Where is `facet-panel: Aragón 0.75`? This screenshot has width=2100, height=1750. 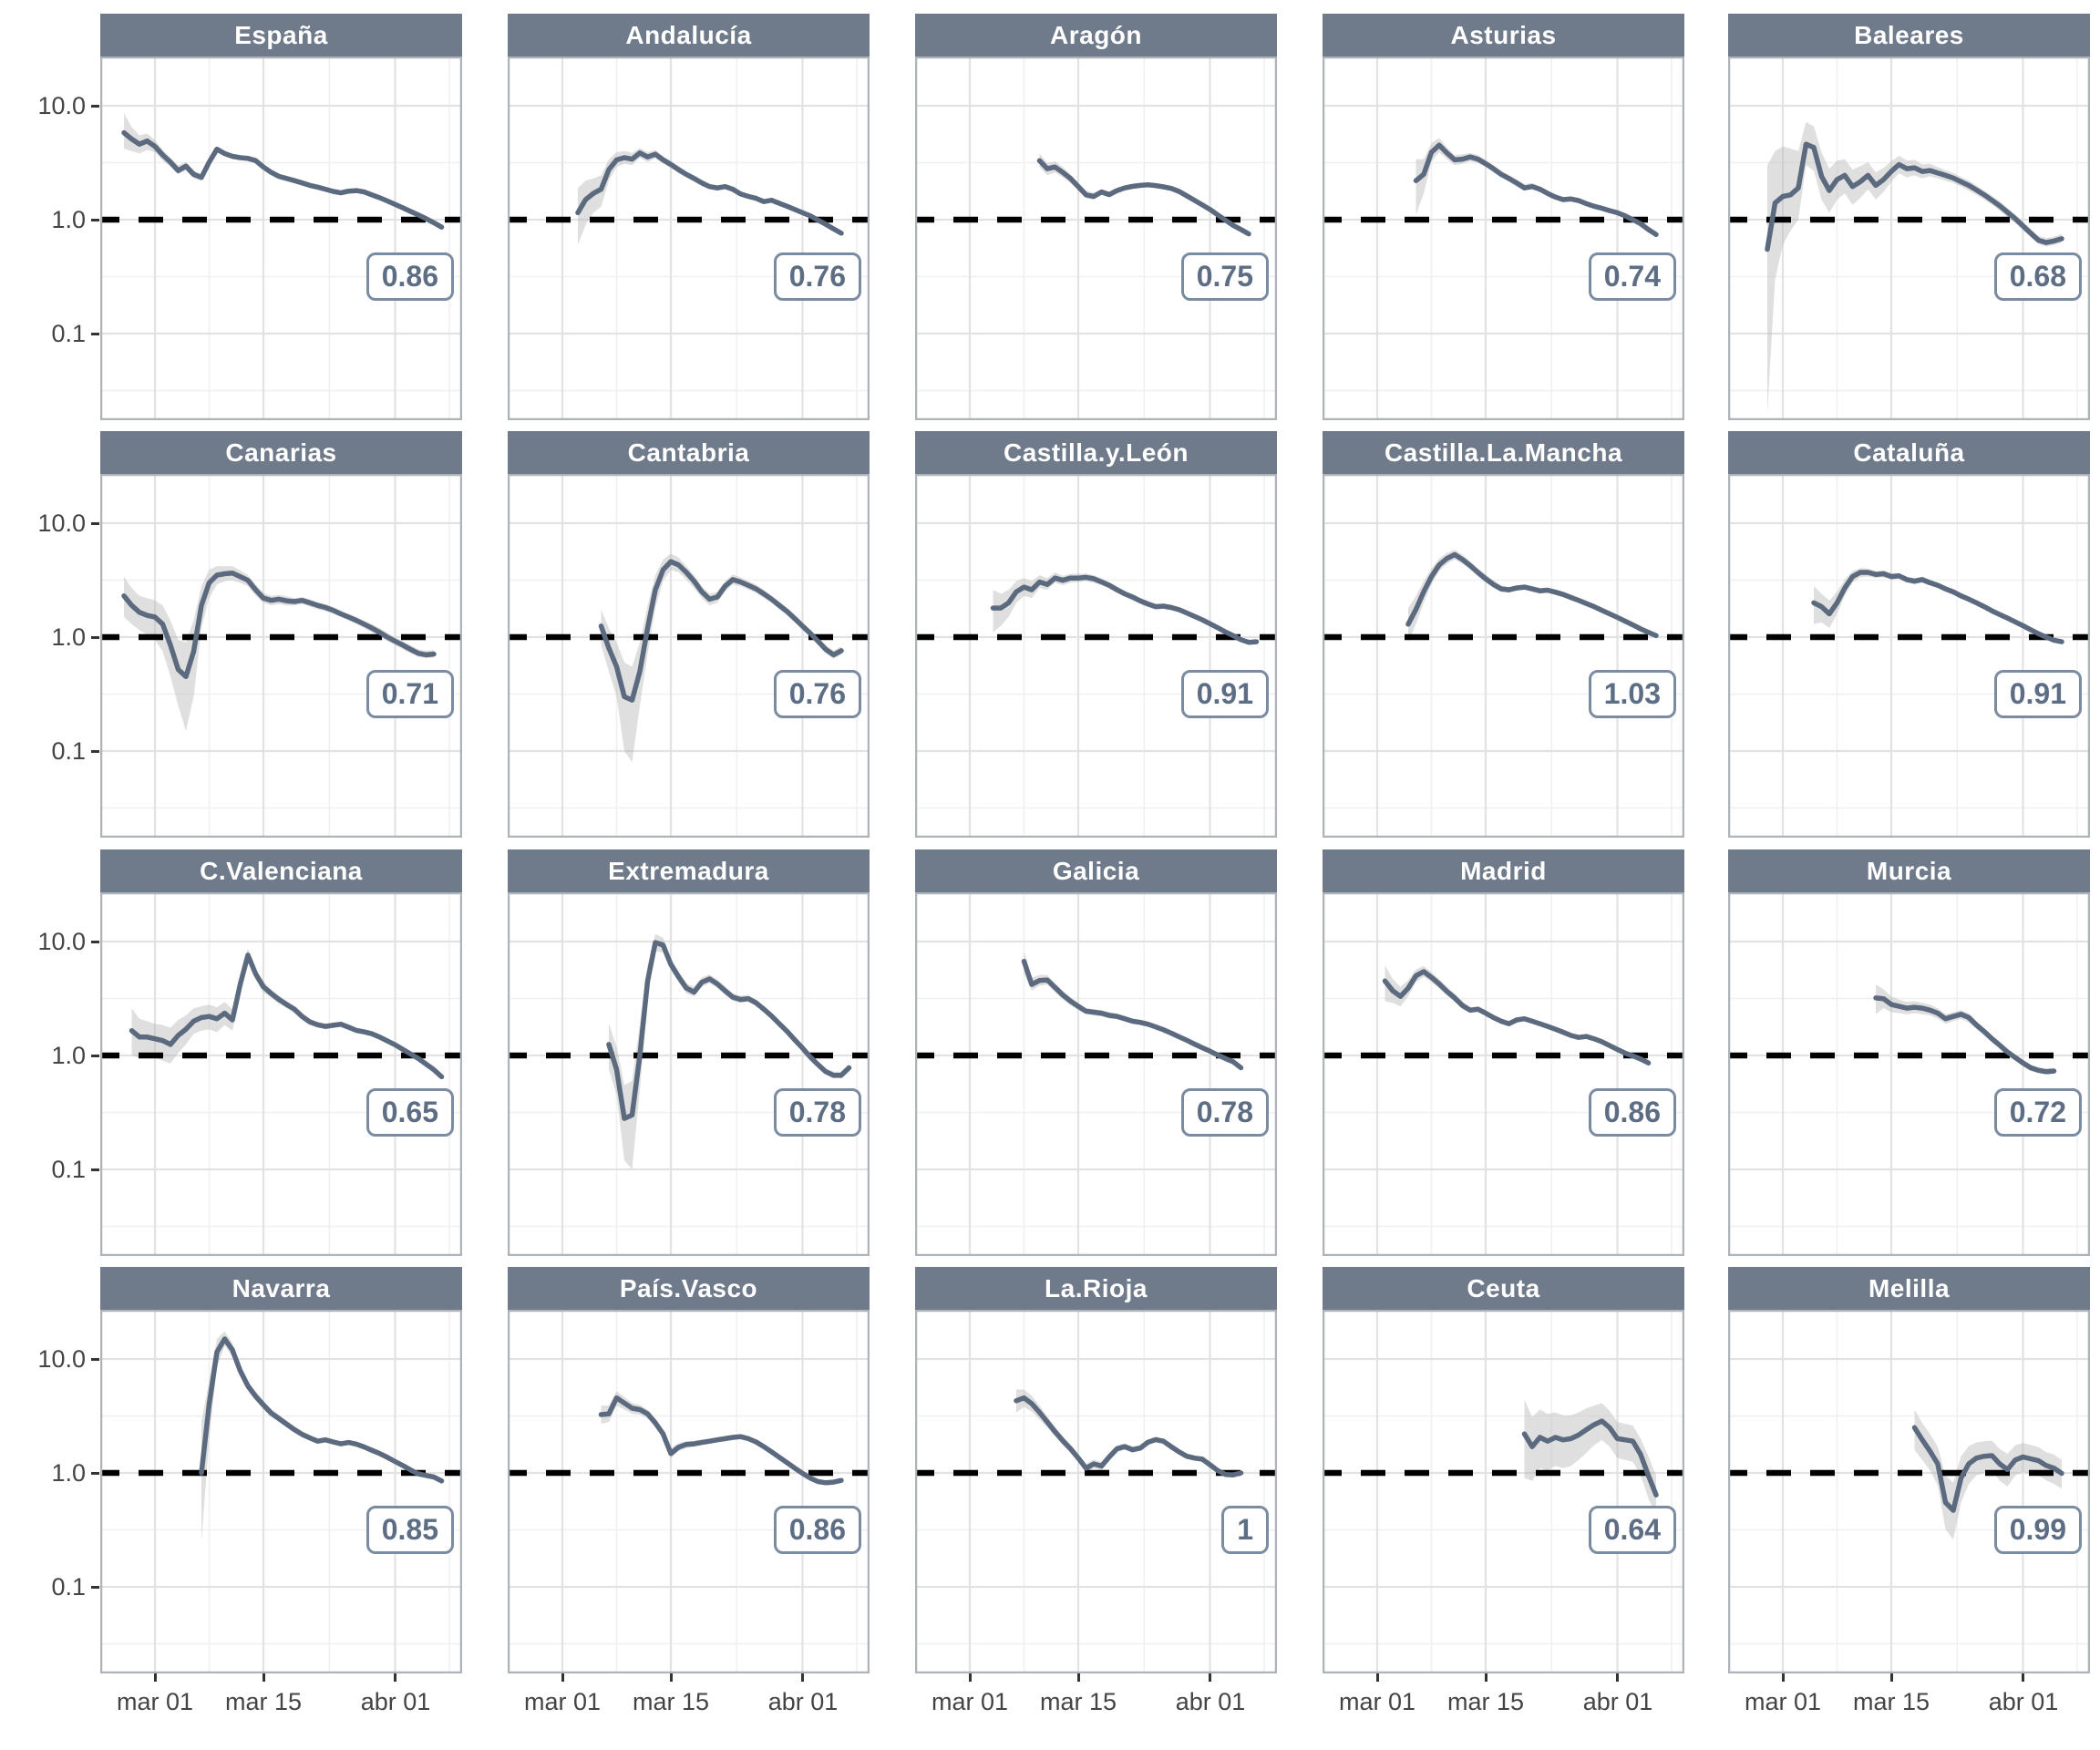 facet-panel: Aragón 0.75 is located at coordinates (1096, 217).